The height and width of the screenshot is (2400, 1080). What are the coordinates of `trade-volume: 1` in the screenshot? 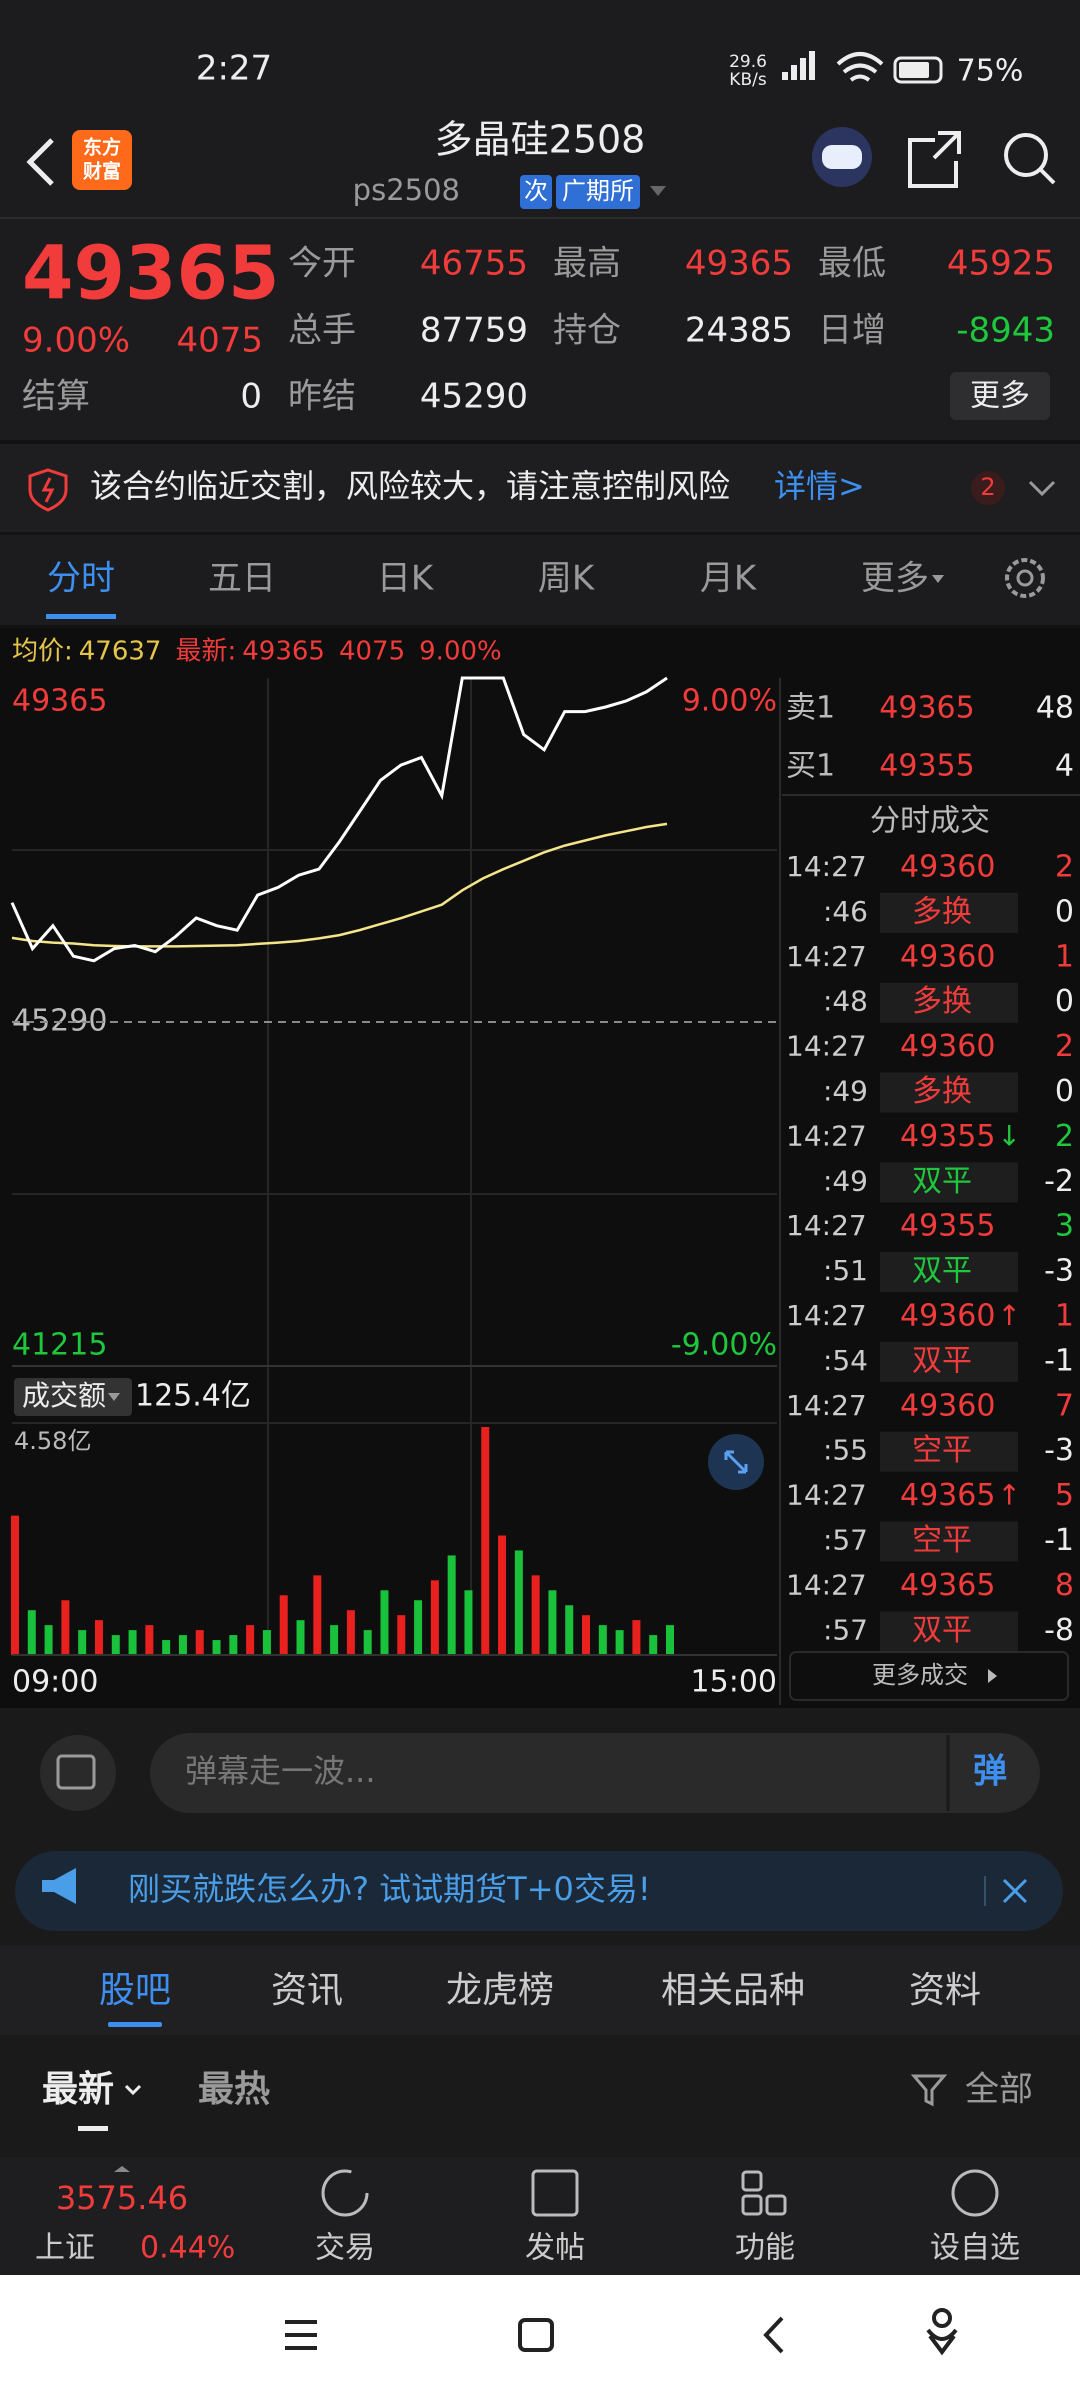 It's located at (1064, 1316).